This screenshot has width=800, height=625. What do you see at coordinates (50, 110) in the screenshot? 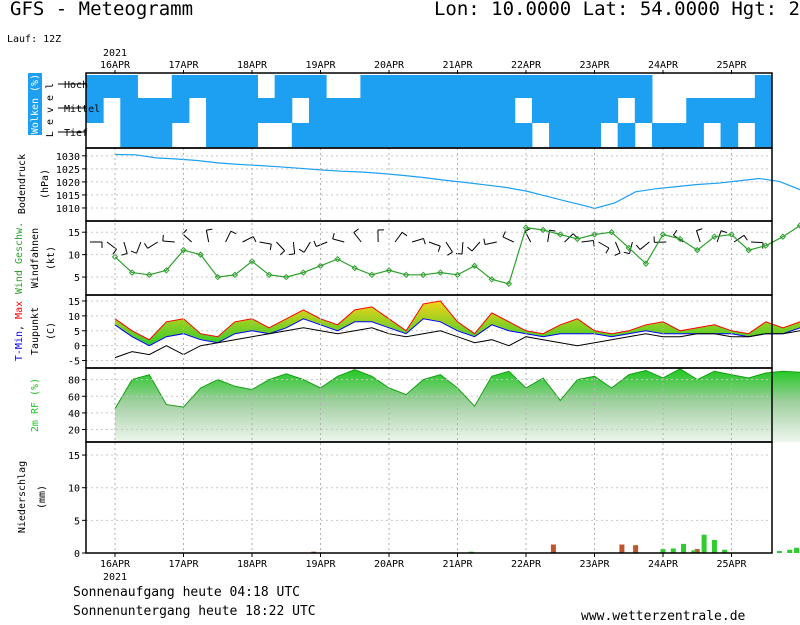
I see `cloud-level-axis-label: L e v e l` at bounding box center [50, 110].